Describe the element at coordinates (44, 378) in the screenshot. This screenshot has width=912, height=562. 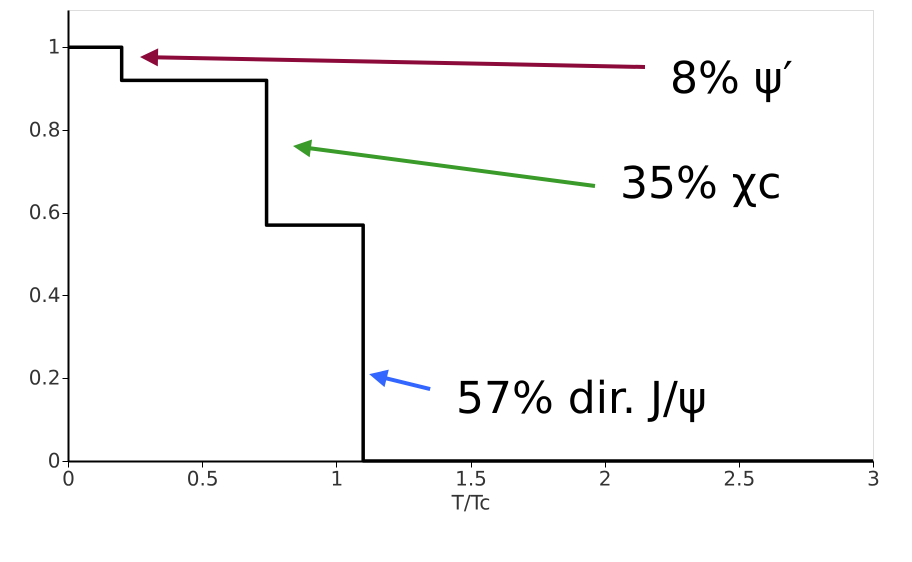
I see `y-tick-label: 0.2` at that location.